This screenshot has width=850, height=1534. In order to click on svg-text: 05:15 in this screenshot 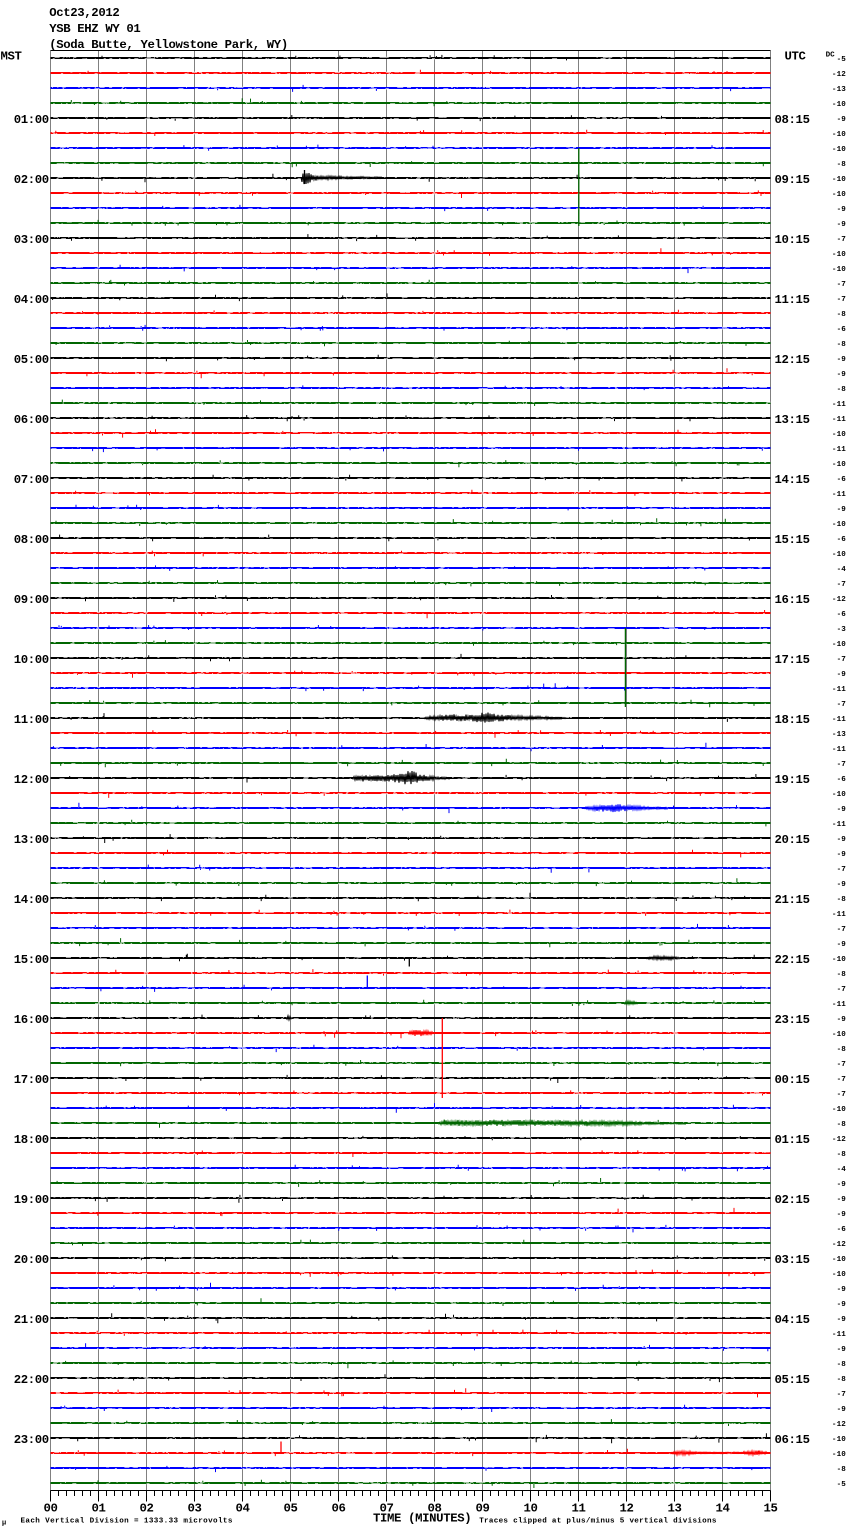, I will do `click(792, 1380)`.